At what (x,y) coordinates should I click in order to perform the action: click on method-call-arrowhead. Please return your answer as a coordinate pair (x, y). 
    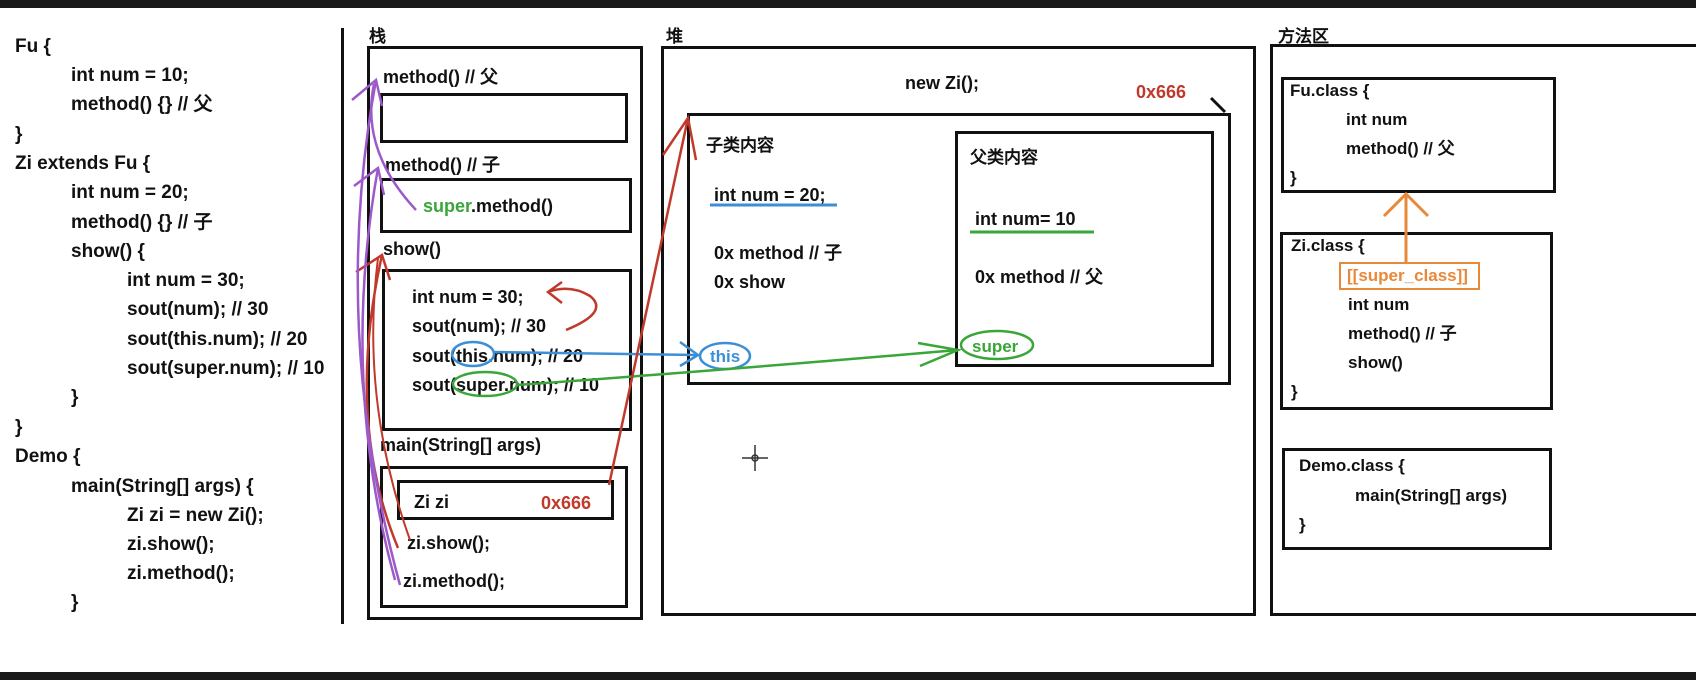
    Looking at the image, I should click on (367, 92).